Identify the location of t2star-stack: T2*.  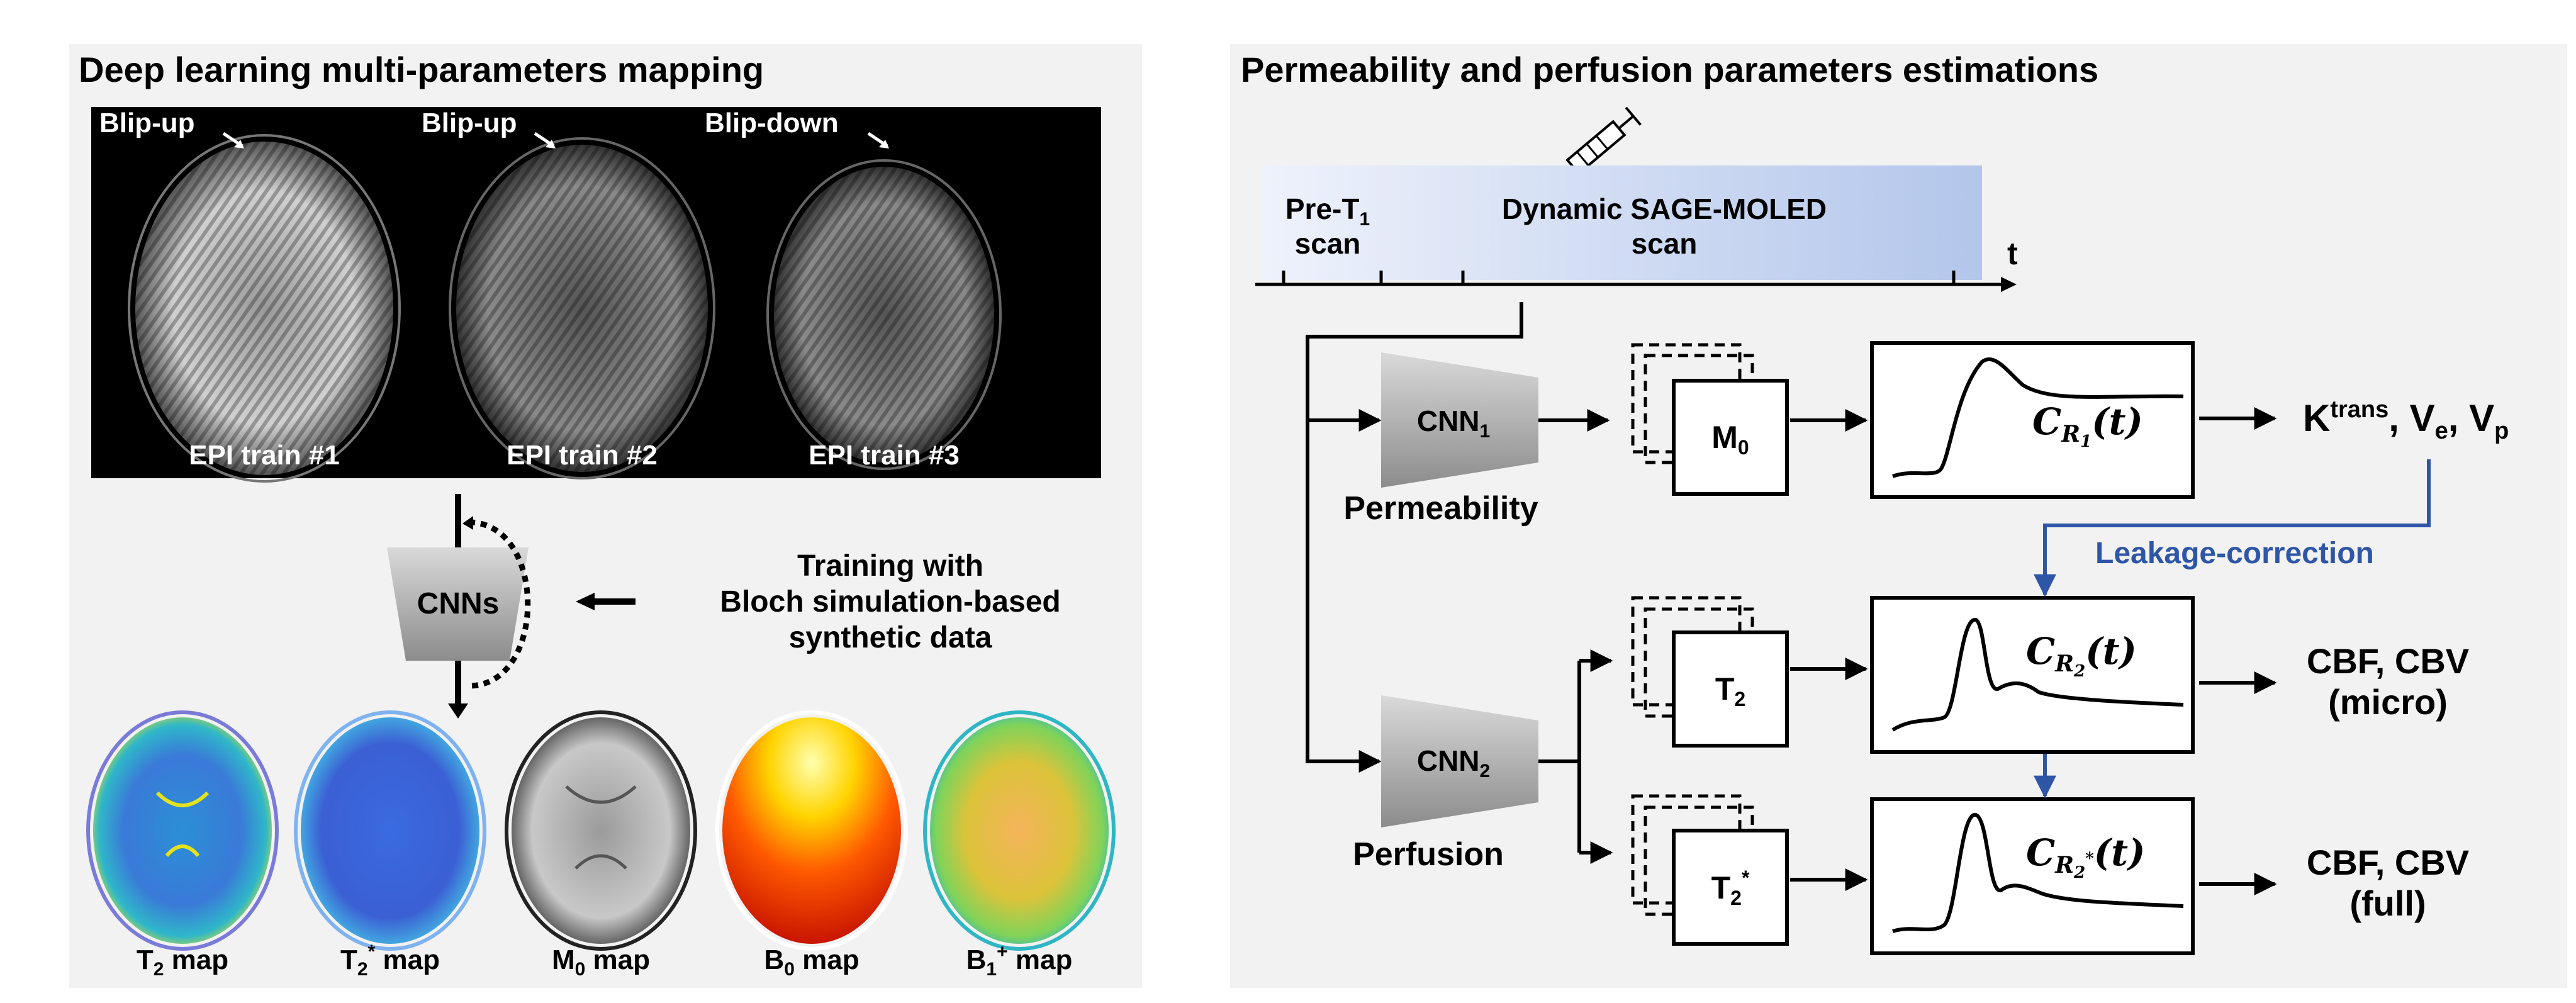
(1710, 870).